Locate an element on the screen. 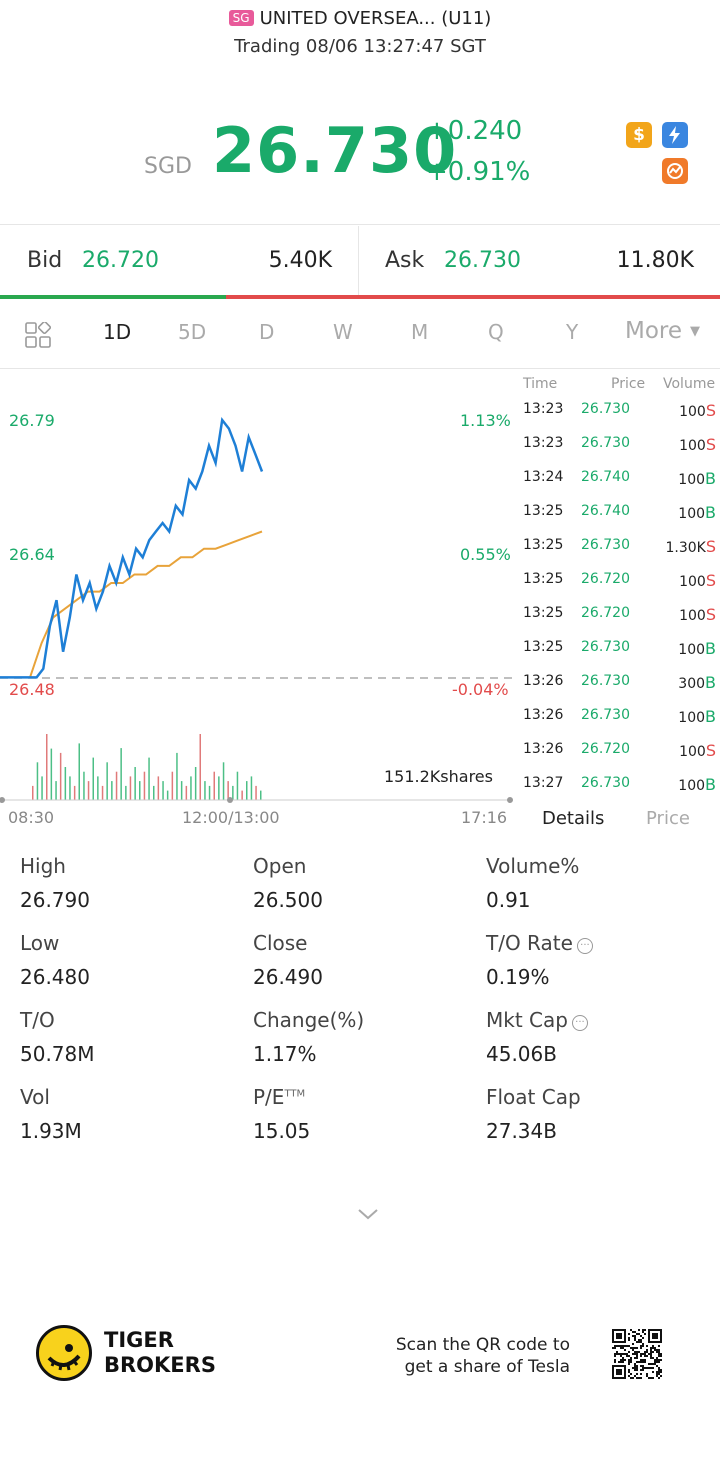 The image size is (720, 1465). brand-line2: BROKERS is located at coordinates (160, 1365).